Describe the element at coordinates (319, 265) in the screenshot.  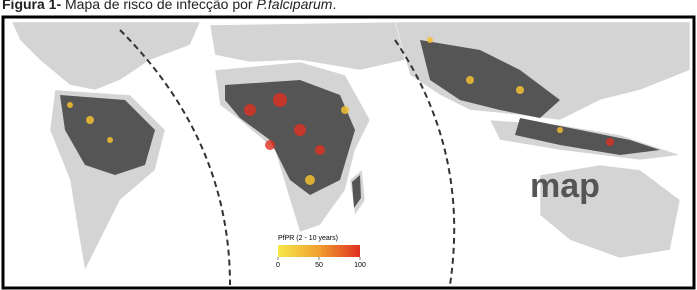
I see `legend-tick-label: 50` at that location.